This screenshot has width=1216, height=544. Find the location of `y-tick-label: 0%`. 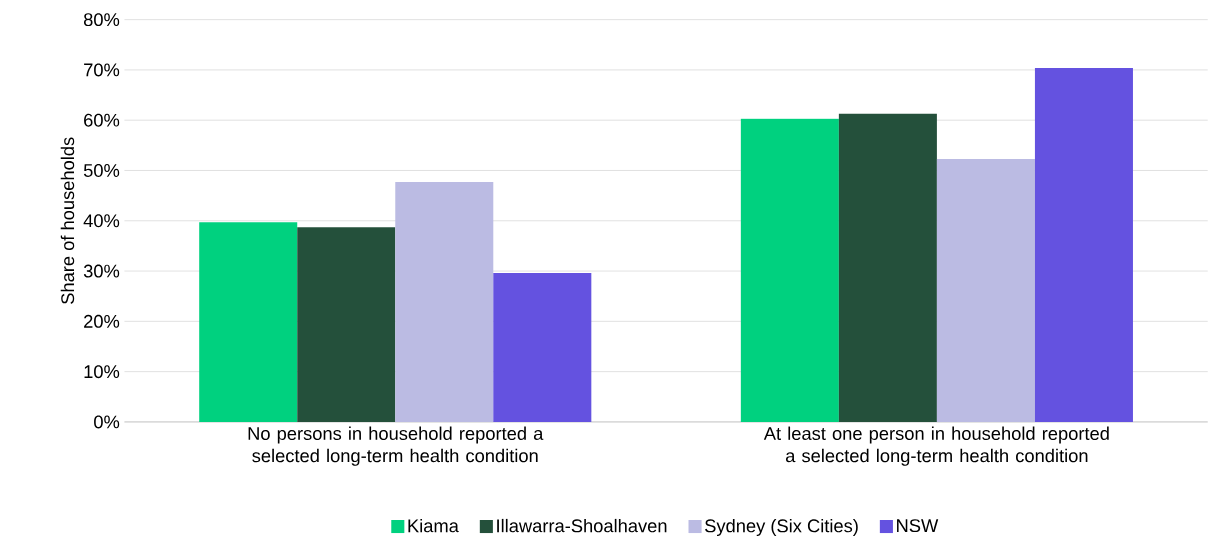

y-tick-label: 0% is located at coordinates (107, 422).